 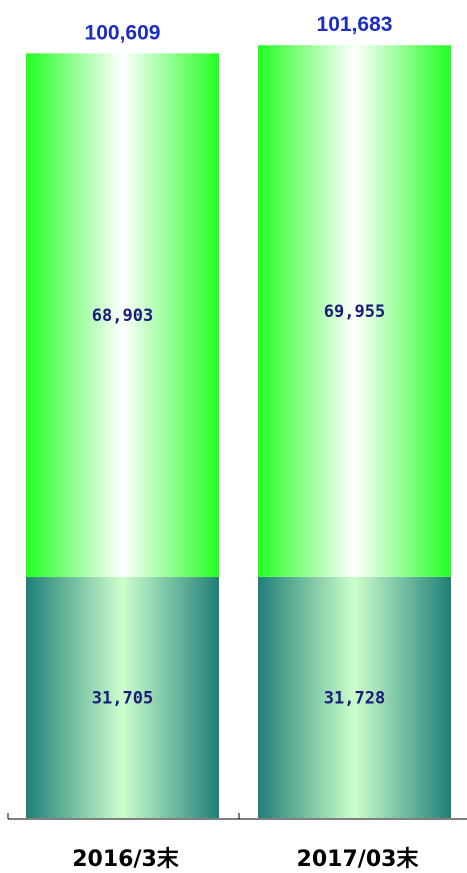 I want to click on category-label: 2016/3末, so click(x=126, y=859).